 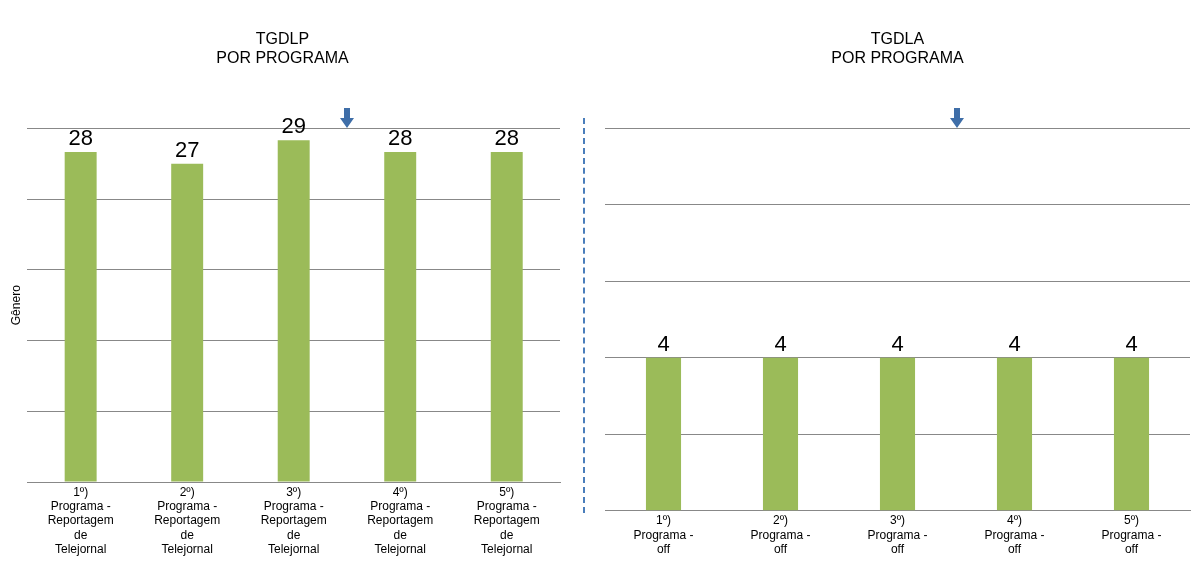 I want to click on x-tick-label: 5º) Programa - off, so click(x=1131, y=535).